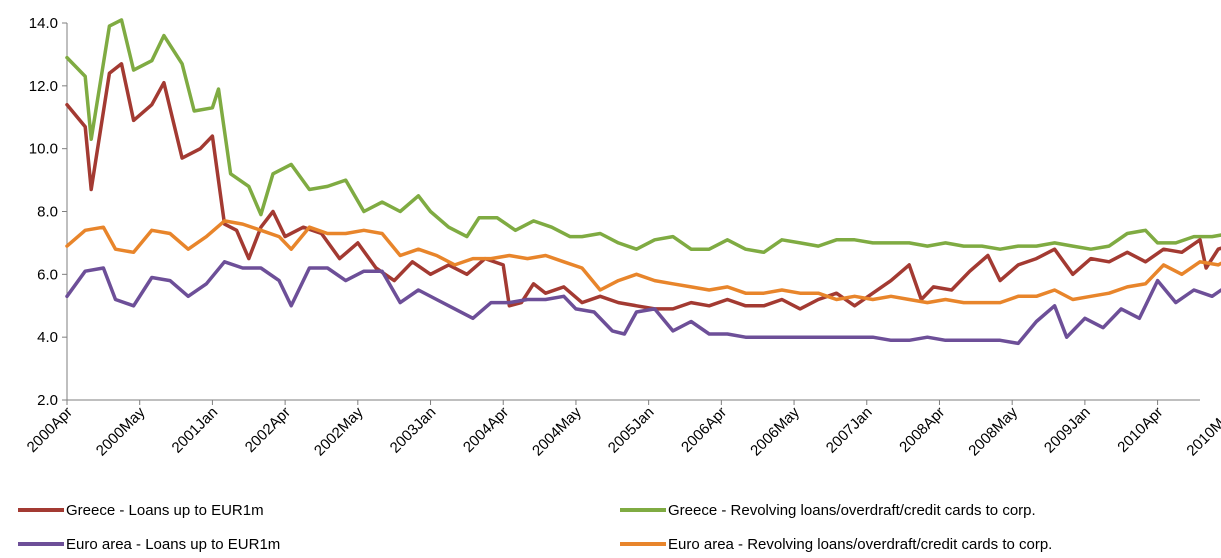  I want to click on y-tick-label: 10.0, so click(43, 149).